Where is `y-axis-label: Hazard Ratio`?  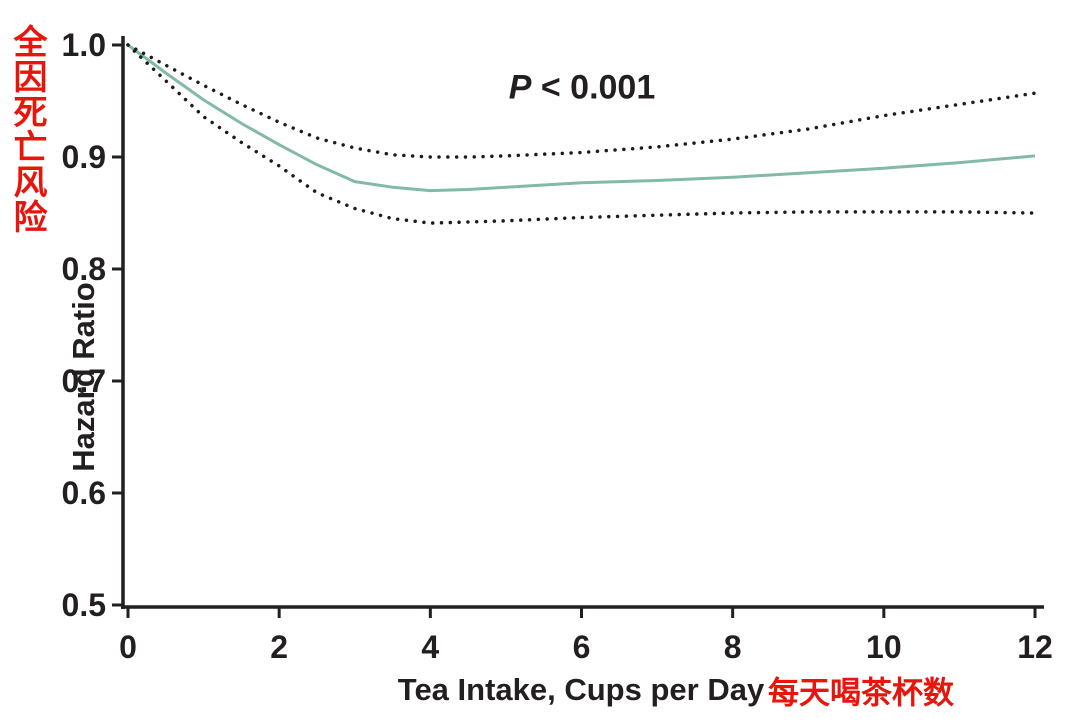
y-axis-label: Hazard Ratio is located at coordinates (83, 377).